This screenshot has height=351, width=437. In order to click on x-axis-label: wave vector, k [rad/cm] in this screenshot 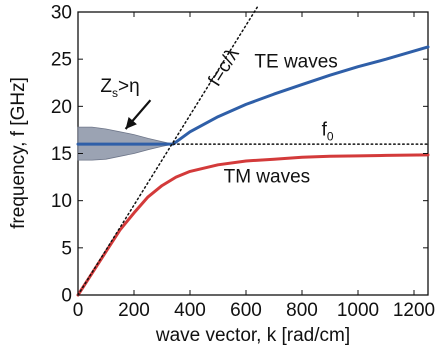, I will do `click(252, 335)`.